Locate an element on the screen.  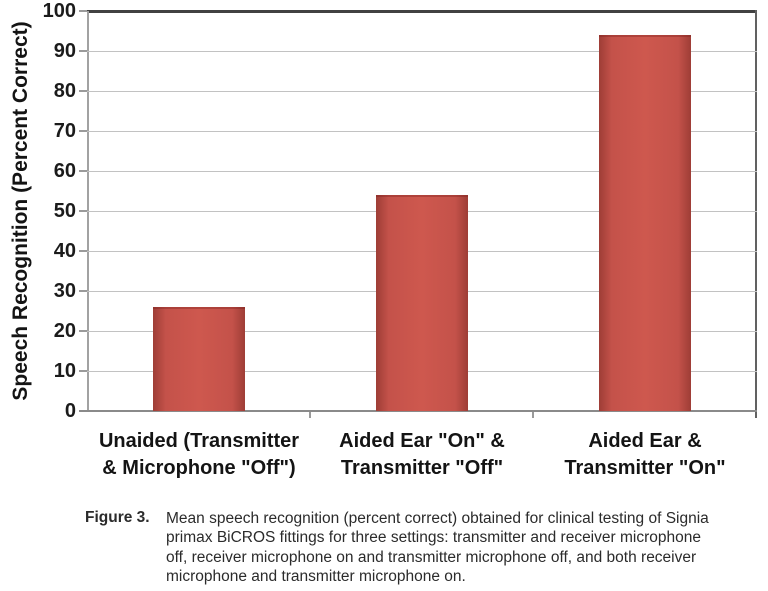
x-axis-label-aided-transmitter-on: Aided Ear & Transmitter "On" is located at coordinates (645, 454).